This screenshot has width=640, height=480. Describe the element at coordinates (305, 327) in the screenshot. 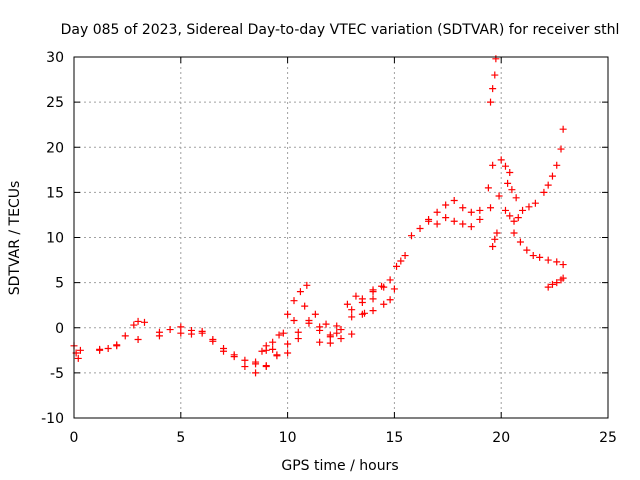

I see `series-track-g` at that location.